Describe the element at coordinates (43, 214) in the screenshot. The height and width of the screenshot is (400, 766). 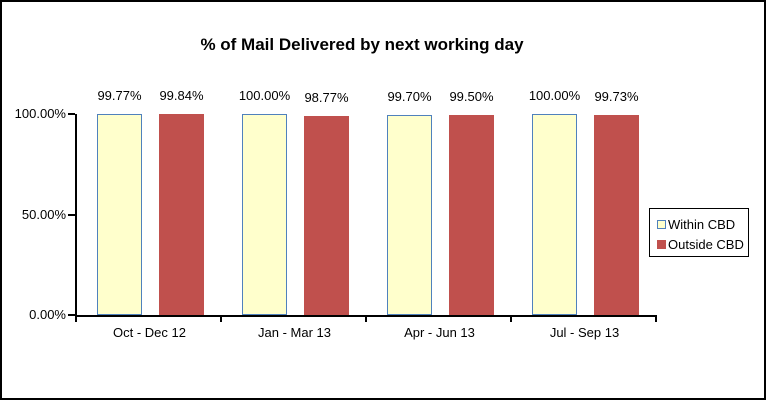
I see `y-axis-tick-label: 50.00%` at that location.